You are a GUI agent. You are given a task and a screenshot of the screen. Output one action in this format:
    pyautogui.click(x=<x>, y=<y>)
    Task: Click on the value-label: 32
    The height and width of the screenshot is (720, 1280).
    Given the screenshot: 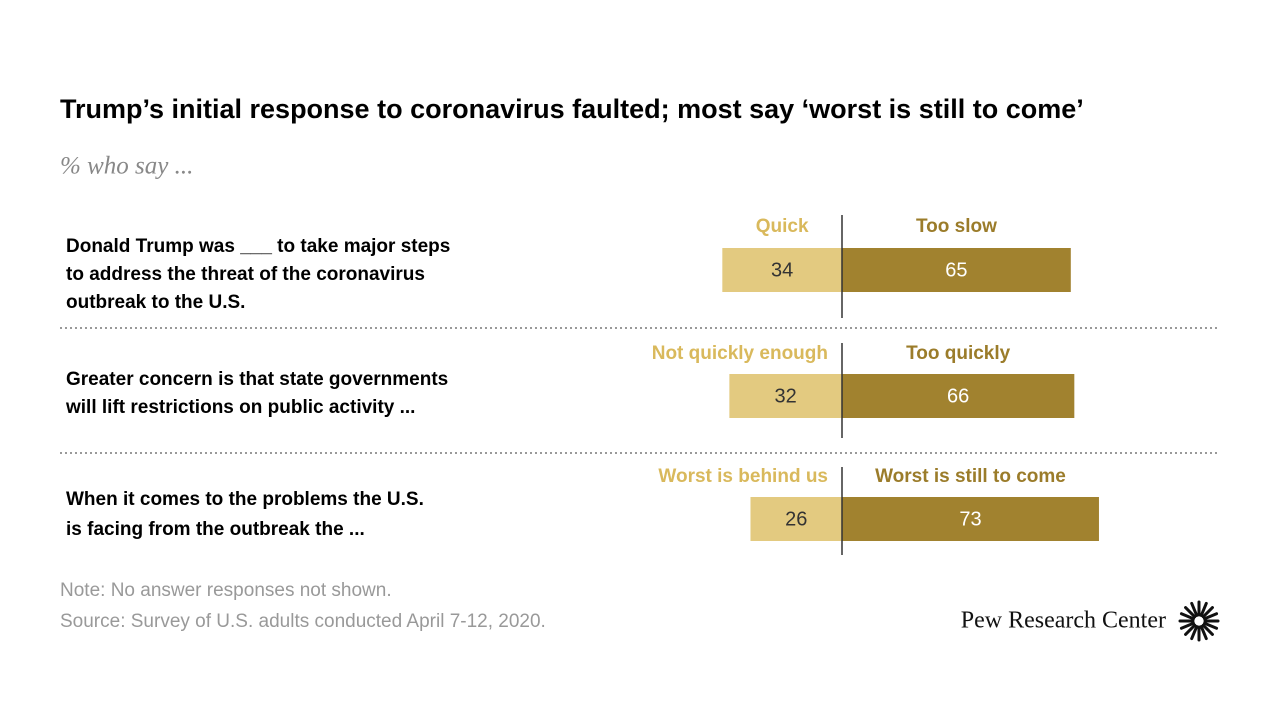 What is the action you would take?
    pyautogui.click(x=786, y=396)
    